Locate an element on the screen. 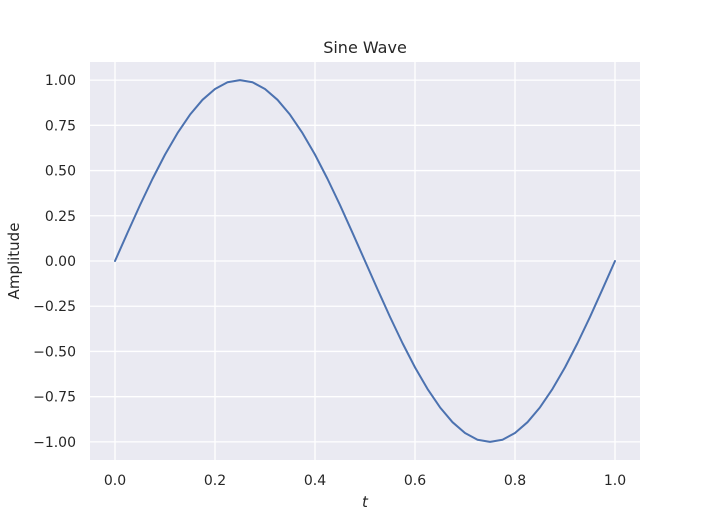 This screenshot has height=521, width=713. y-tick-label: 0.25 is located at coordinates (60, 217).